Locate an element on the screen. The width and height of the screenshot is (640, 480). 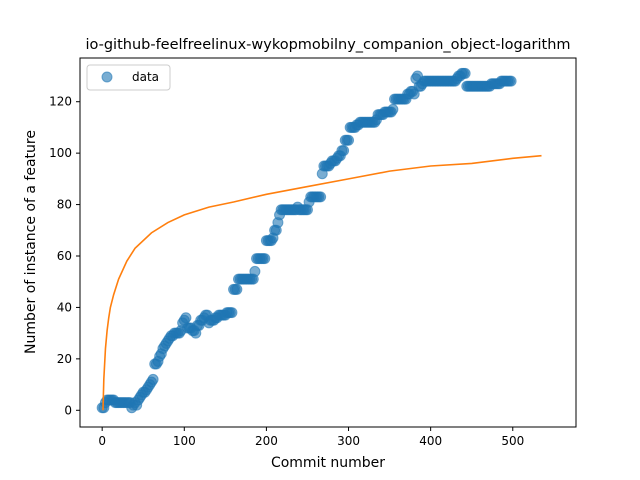
y-tick-label: 40 is located at coordinates (64, 307).